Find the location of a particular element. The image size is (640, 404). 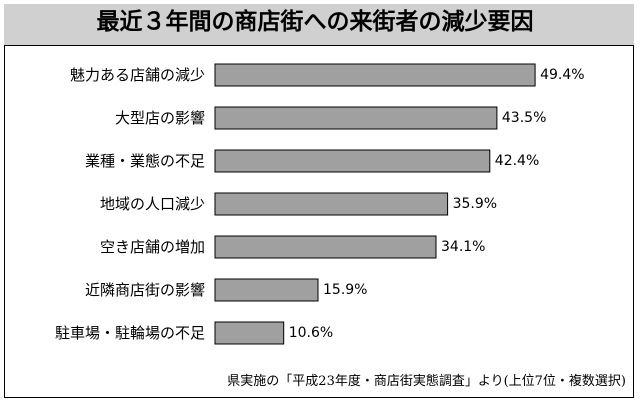

value-label: 35.9% is located at coordinates (475, 204).